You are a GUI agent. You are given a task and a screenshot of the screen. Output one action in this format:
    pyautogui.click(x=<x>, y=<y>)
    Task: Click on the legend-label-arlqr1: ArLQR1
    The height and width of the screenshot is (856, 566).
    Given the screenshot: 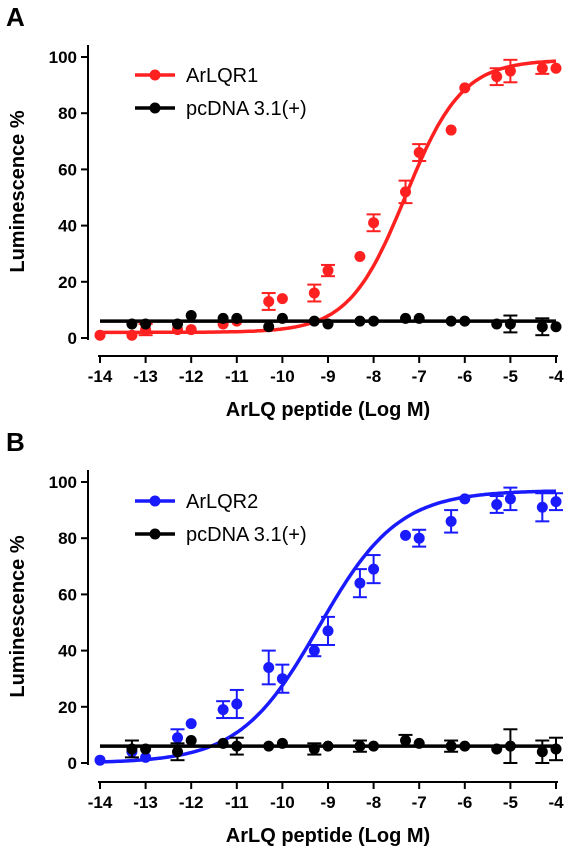 What is the action you would take?
    pyautogui.click(x=222, y=76)
    